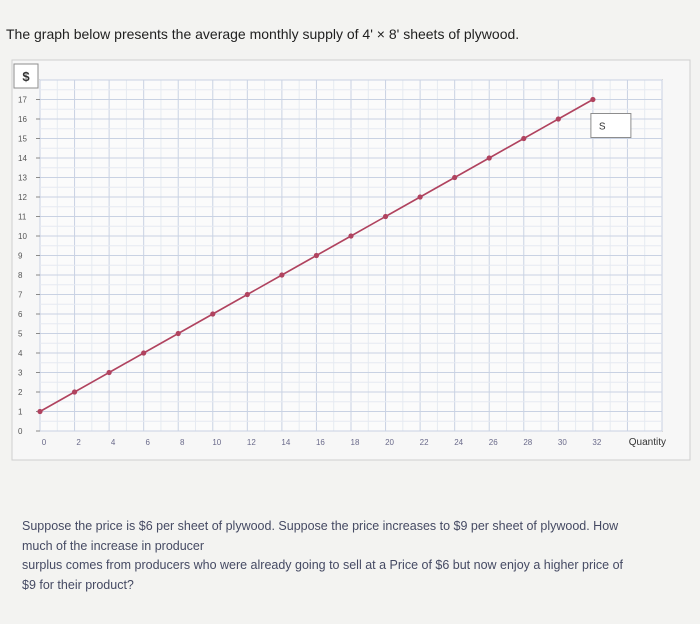  I want to click on y-tick-label: 12, so click(22, 197).